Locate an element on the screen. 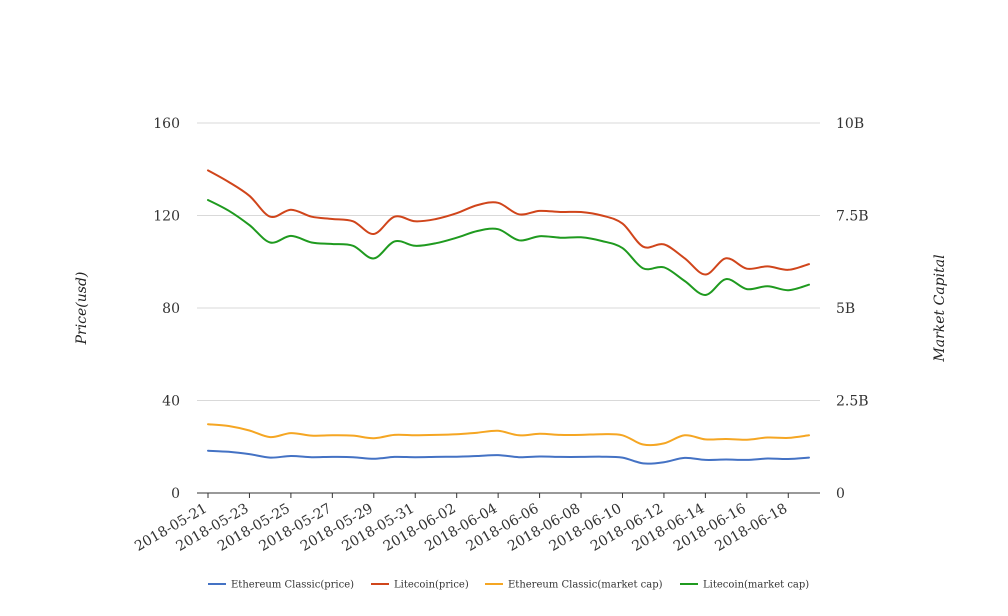  series-line-ethereum-classic-market-cap is located at coordinates (508, 435).